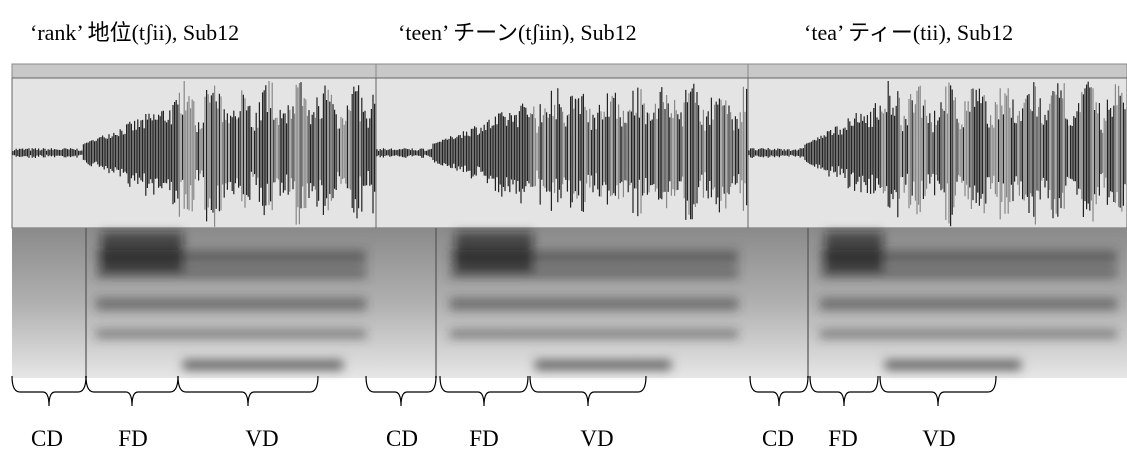  What do you see at coordinates (517, 32) in the screenshot?
I see `panel-title: ‘teen’ チーン(tʃiin), Sub12` at bounding box center [517, 32].